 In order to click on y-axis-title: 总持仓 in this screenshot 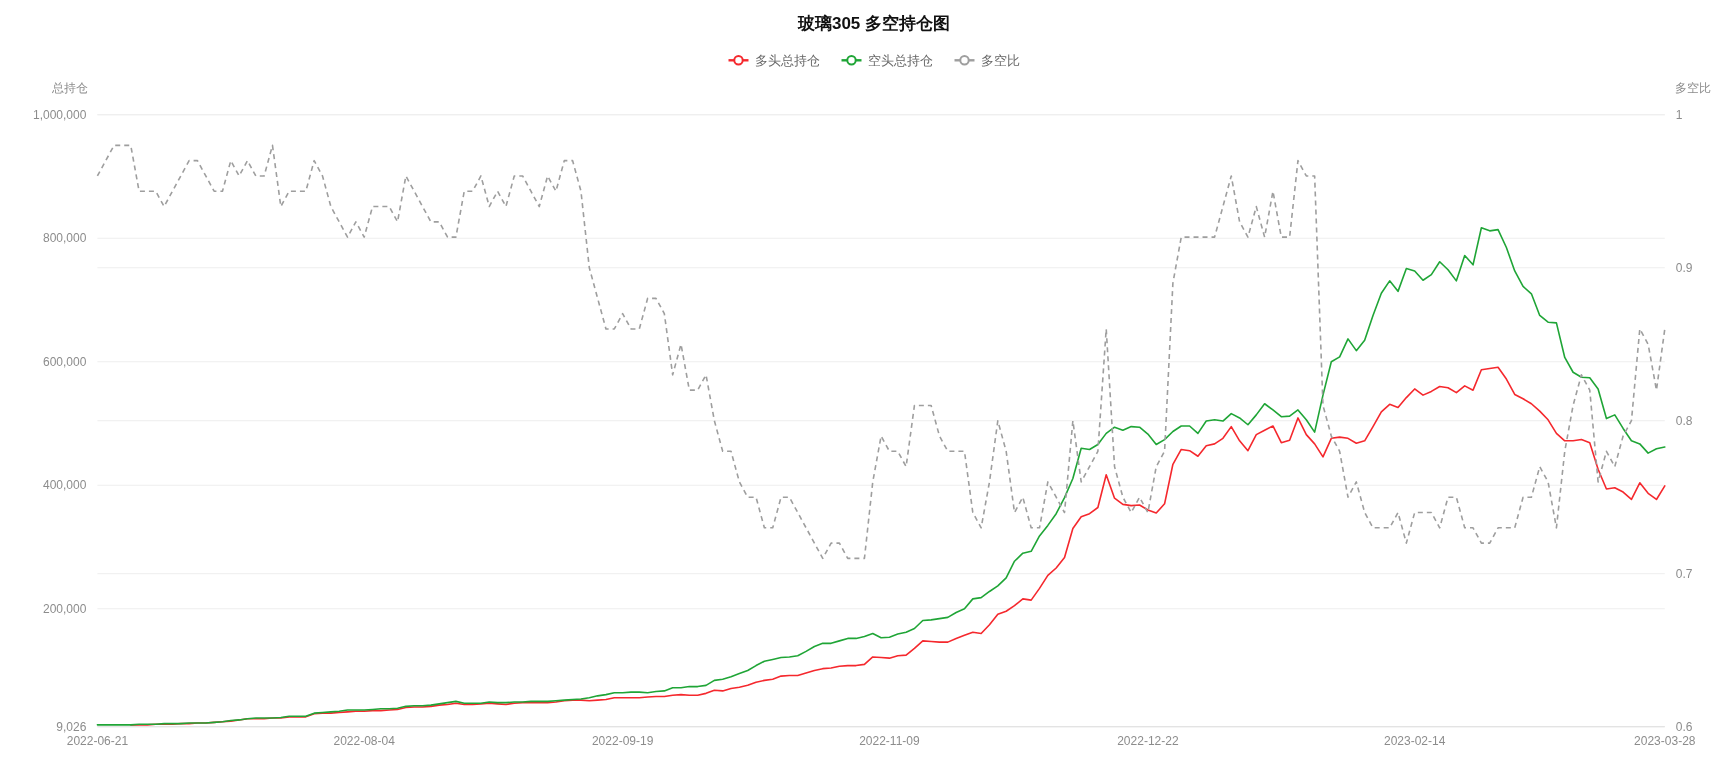, I will do `click(70, 88)`.